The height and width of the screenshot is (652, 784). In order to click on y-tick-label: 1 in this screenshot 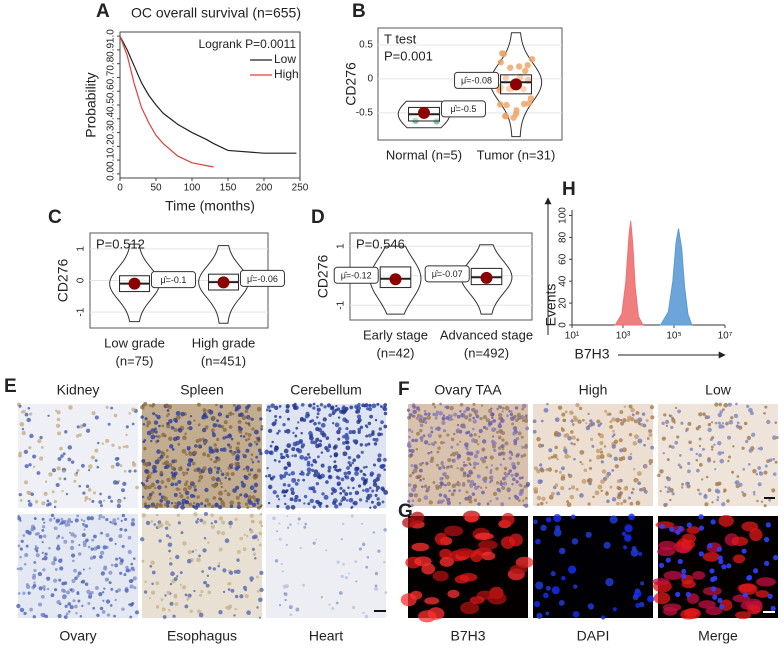, I will do `click(341, 246)`.